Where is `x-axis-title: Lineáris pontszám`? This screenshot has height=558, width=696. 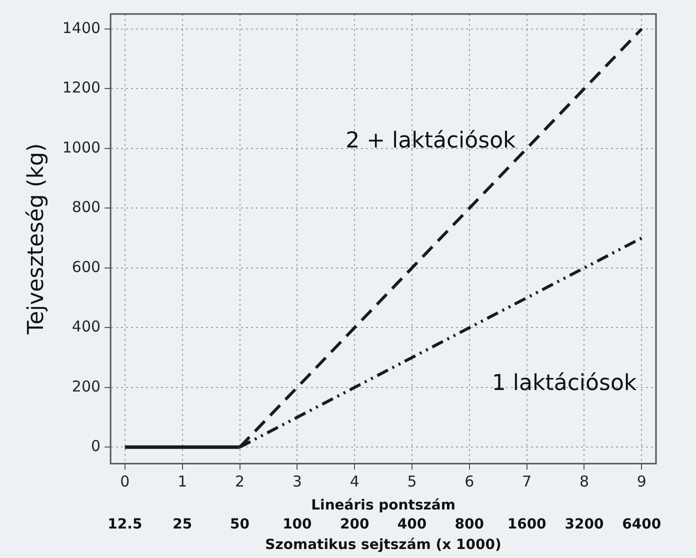 x-axis-title: Lineáris pontszám is located at coordinates (383, 506).